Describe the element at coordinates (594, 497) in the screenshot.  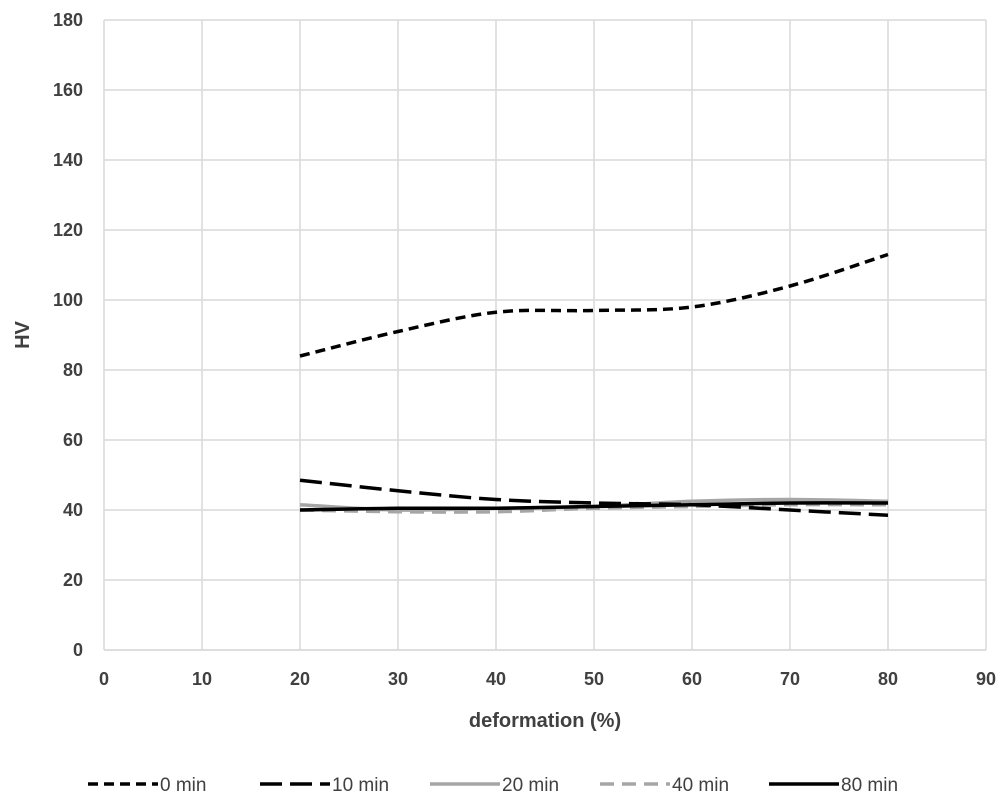
I see `series-line-10-min` at that location.